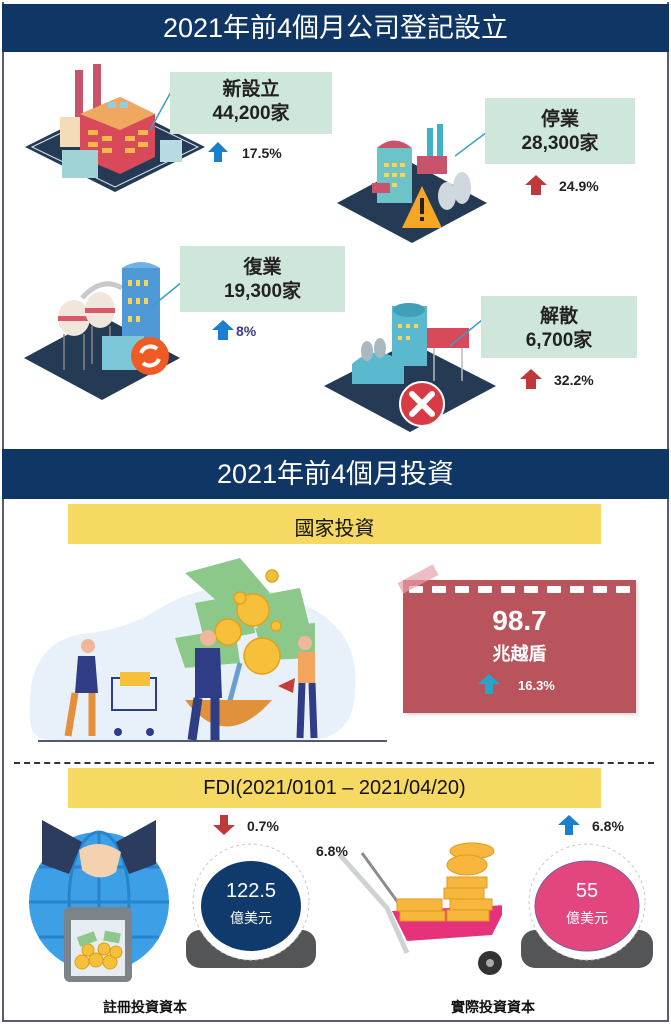  I want to click on national-investment-heading: 國家投資, so click(334, 524).